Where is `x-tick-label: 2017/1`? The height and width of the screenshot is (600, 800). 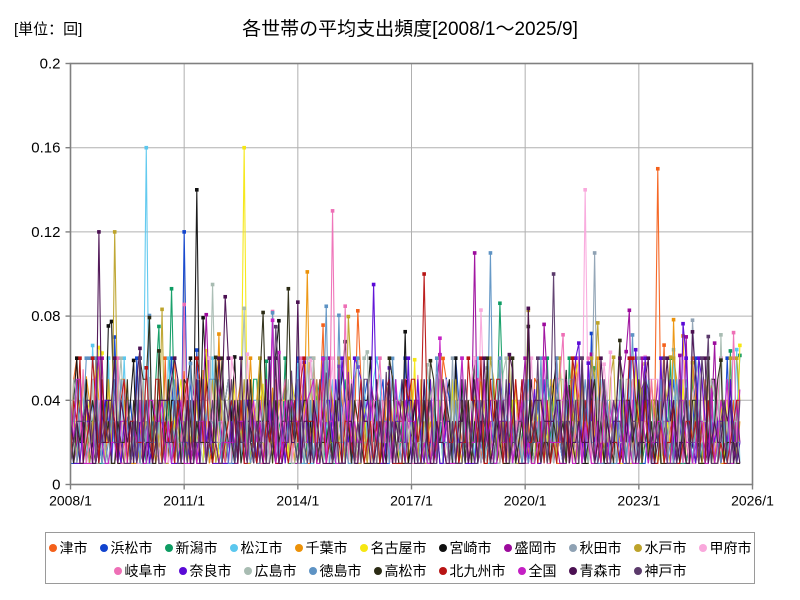 x-tick-label: 2017/1 is located at coordinates (411, 501).